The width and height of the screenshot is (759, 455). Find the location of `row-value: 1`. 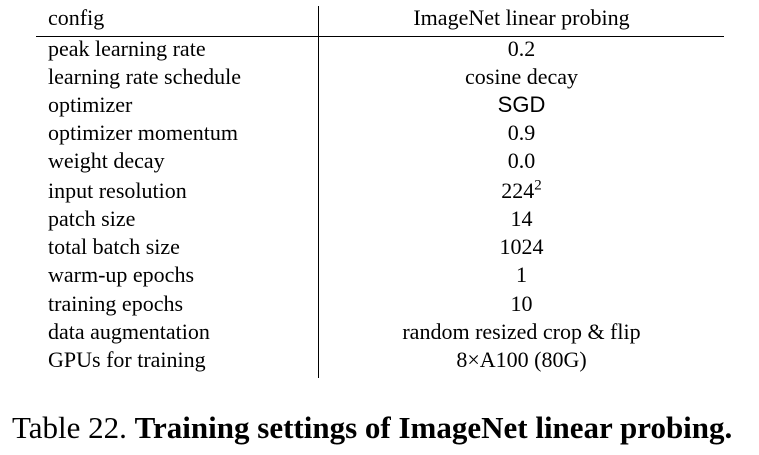

row-value: 1 is located at coordinates (521, 274).